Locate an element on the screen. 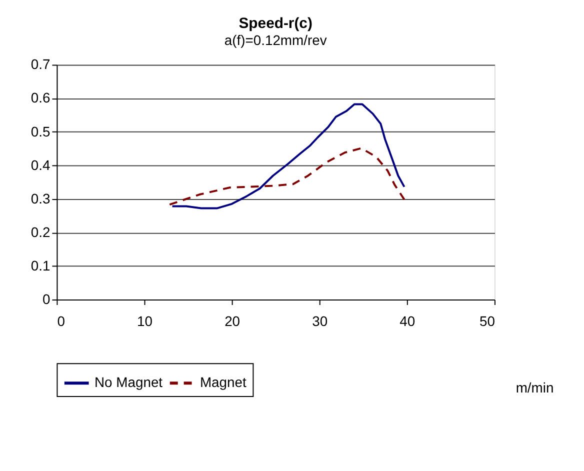 The height and width of the screenshot is (471, 584). y-tick-label: 0.6 is located at coordinates (40, 98).